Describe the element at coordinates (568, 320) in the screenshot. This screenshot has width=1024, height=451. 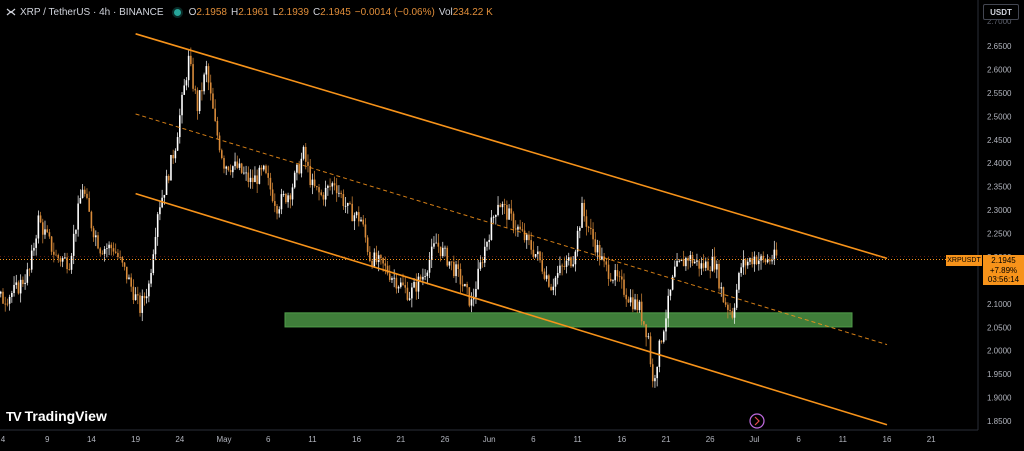
I see `support-zone` at that location.